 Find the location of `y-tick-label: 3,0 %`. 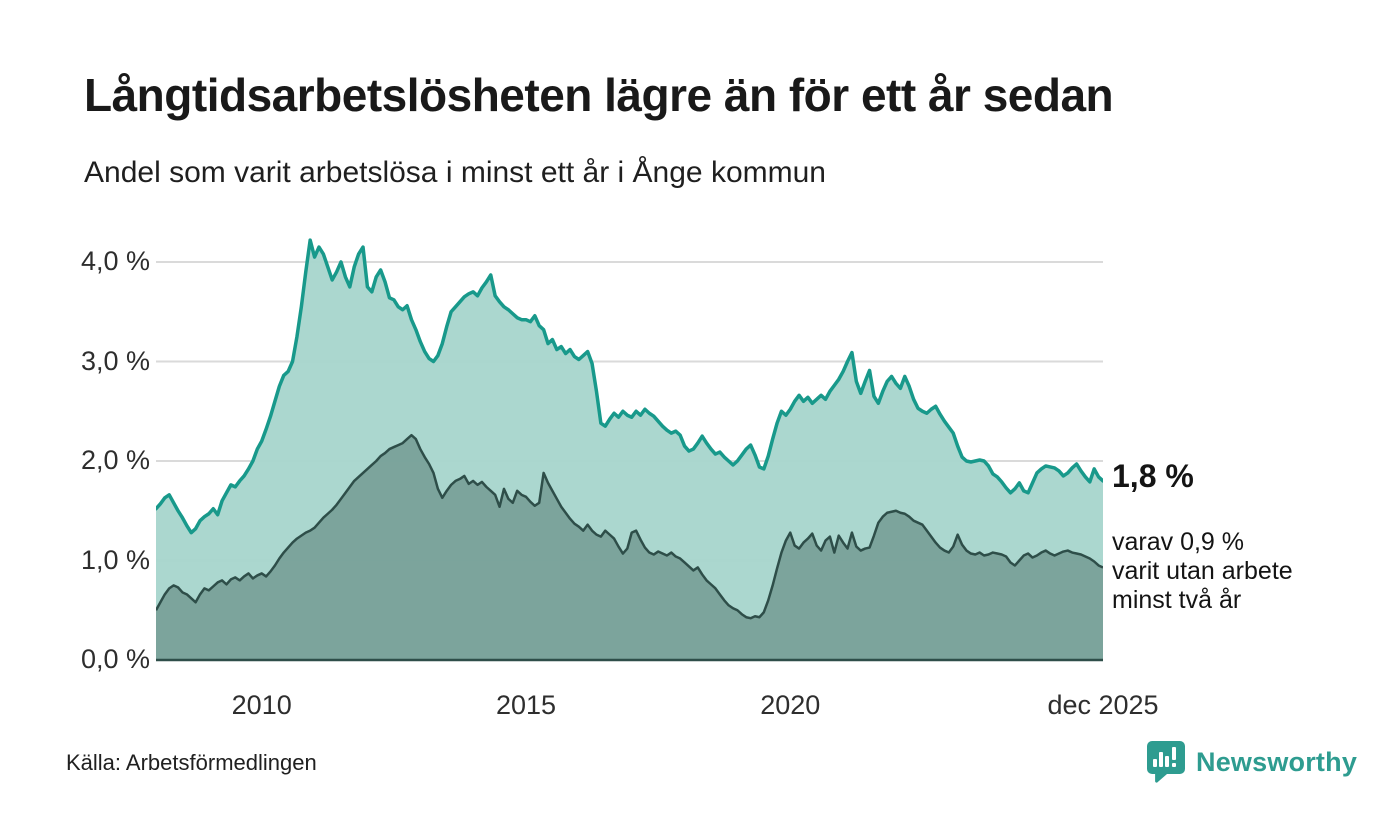

y-tick-label: 3,0 % is located at coordinates (115, 360).